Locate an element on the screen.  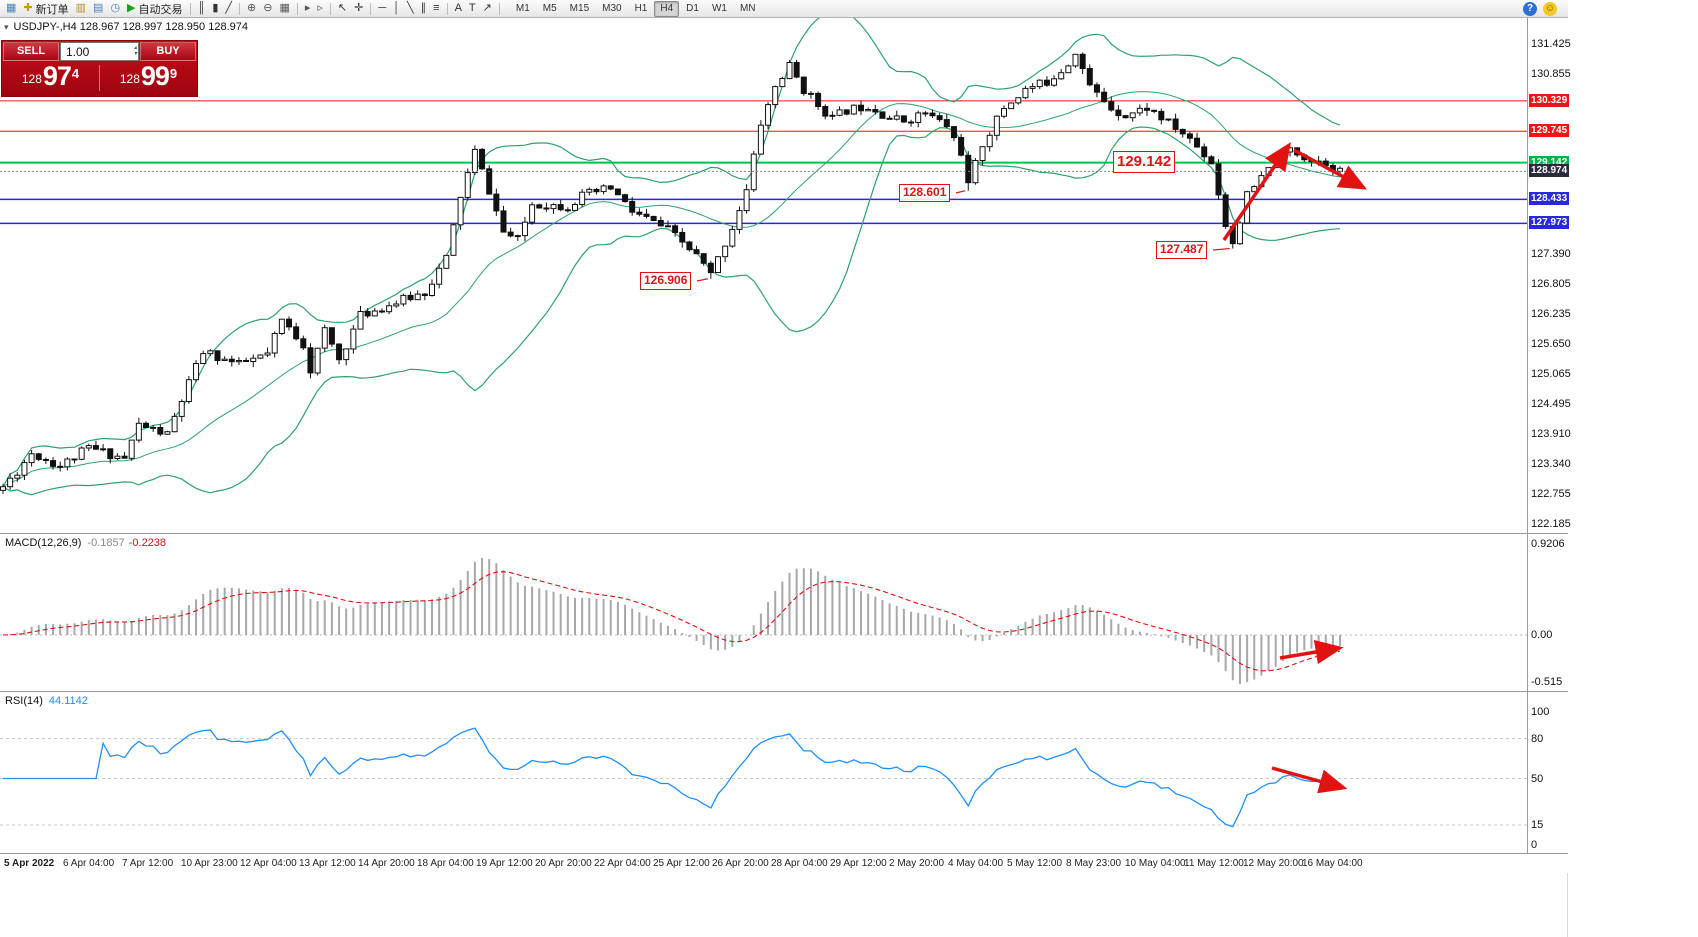
chart-shift-button: ▹ is located at coordinates (320, 9).